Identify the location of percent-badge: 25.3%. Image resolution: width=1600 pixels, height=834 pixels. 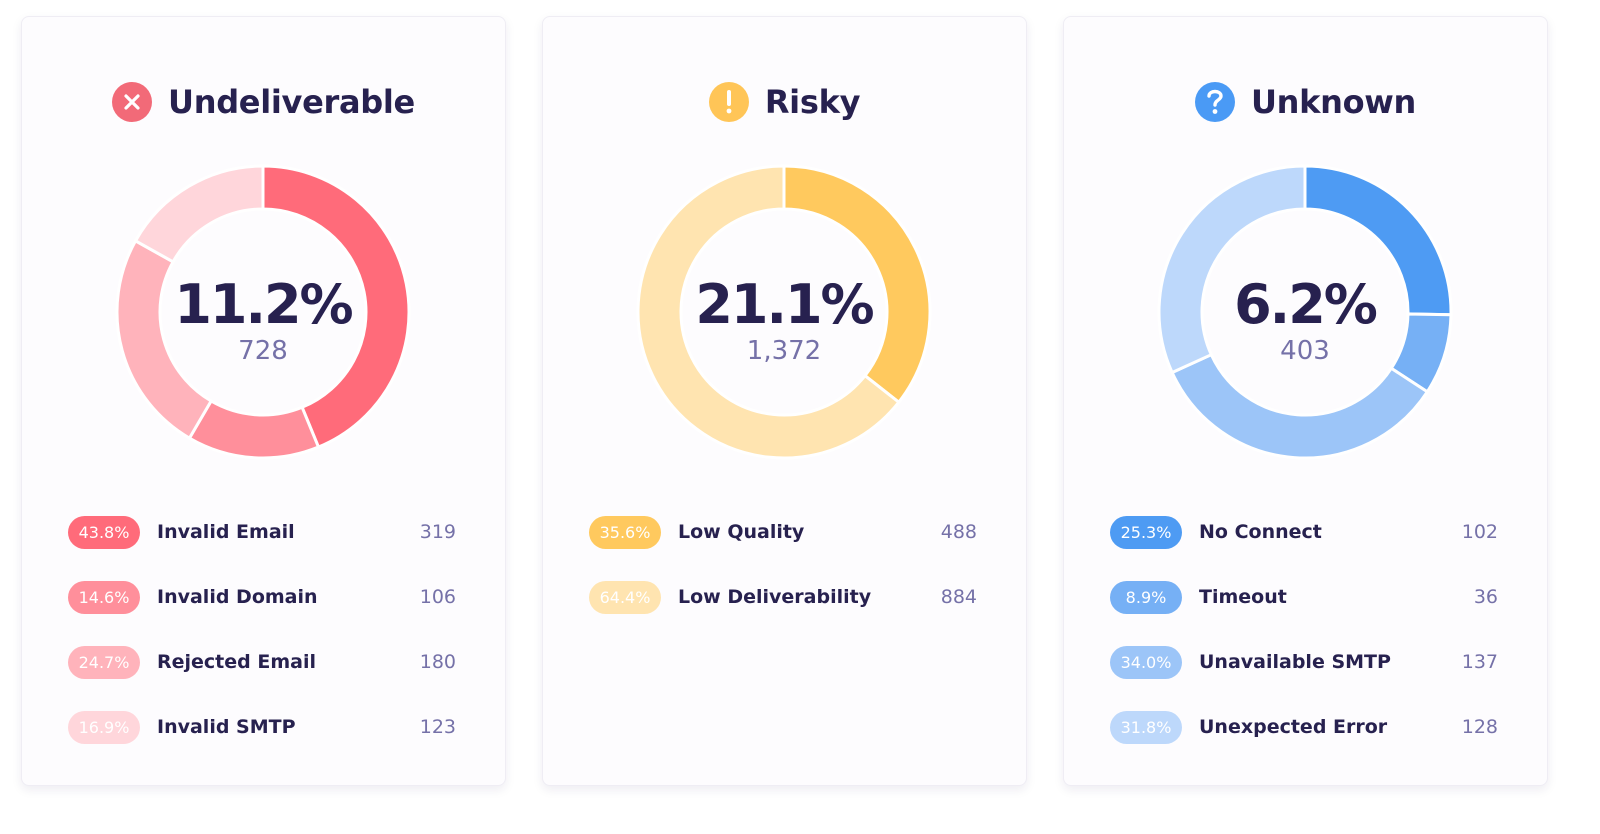
(1146, 532).